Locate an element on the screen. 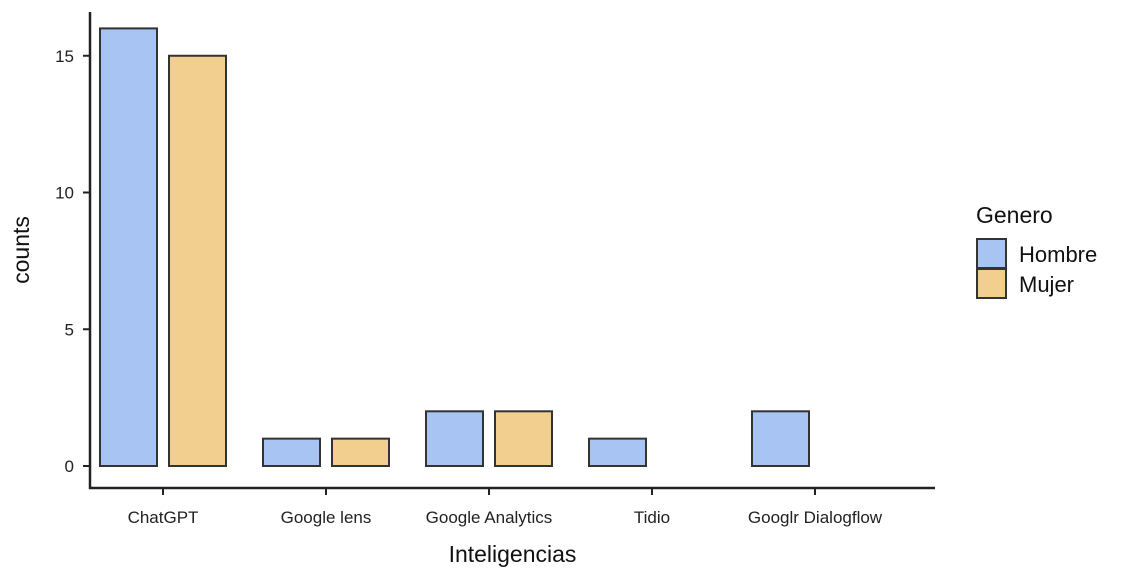 This screenshot has height=569, width=1121. legend: Genero Hombre Mujer is located at coordinates (1036, 250).